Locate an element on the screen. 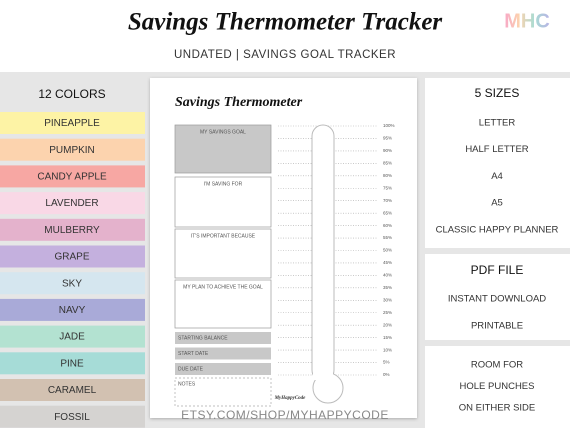 Image resolution: width=570 pixels, height=428 pixels. color-label: LAVENDER is located at coordinates (71, 203).